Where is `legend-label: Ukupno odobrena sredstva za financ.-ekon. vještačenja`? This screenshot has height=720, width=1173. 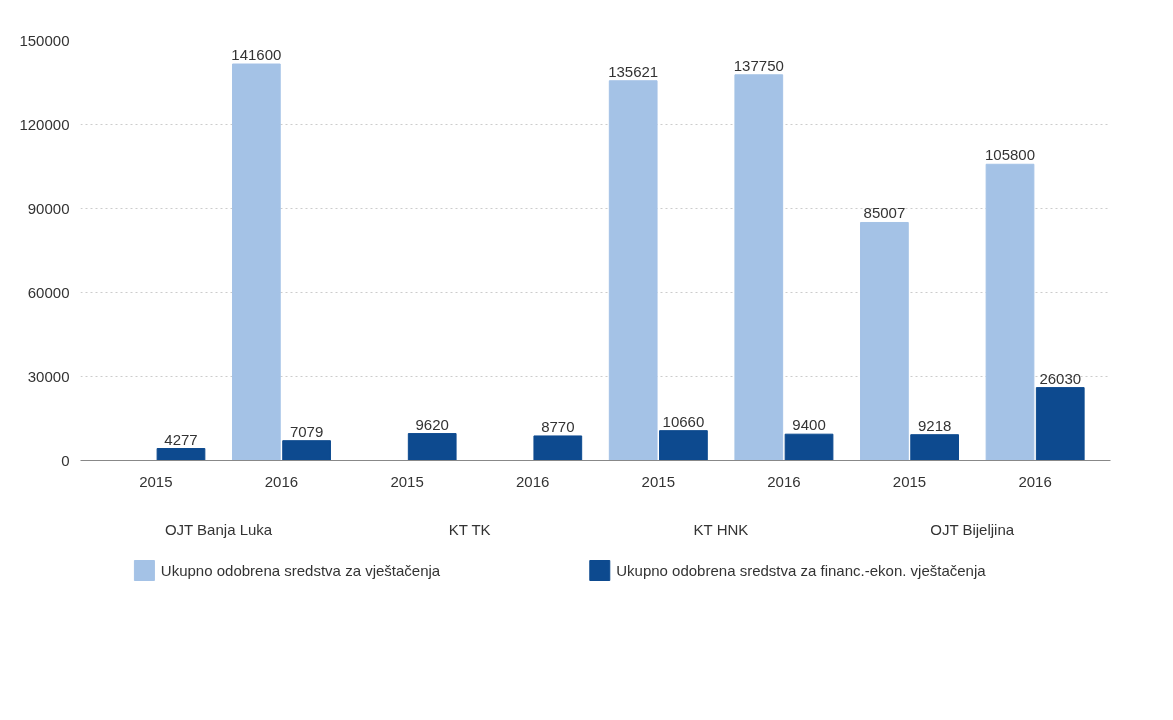 legend-label: Ukupno odobrena sredstva za financ.-ekon. vještačenja is located at coordinates (801, 570).